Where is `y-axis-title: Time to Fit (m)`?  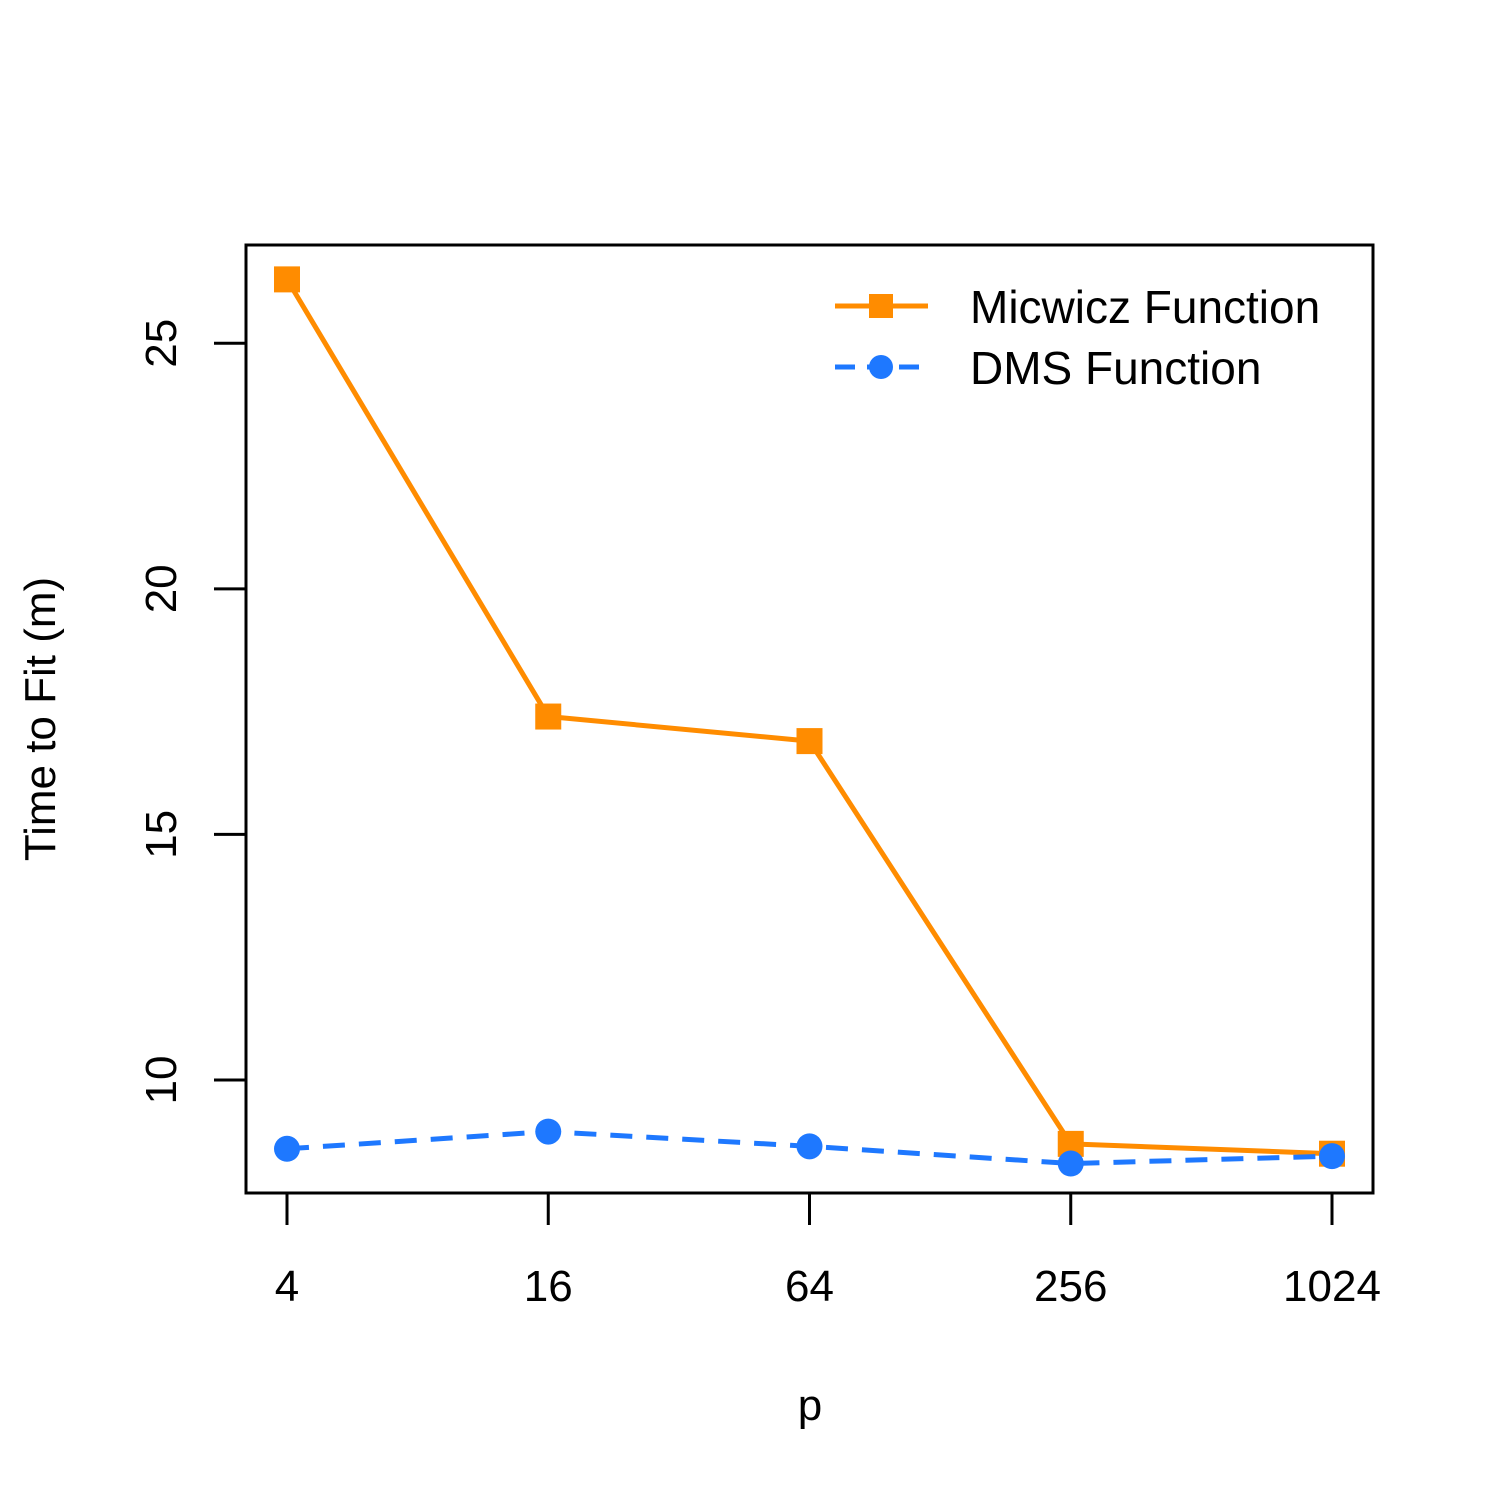
y-axis-title: Time to Fit (m) is located at coordinates (40, 719).